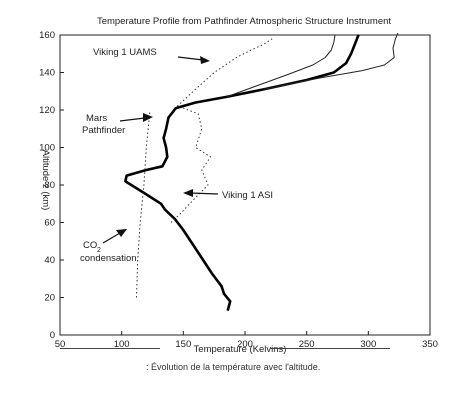 This screenshot has height=409, width=450. I want to click on arrow-viking-uams, so click(190, 58).